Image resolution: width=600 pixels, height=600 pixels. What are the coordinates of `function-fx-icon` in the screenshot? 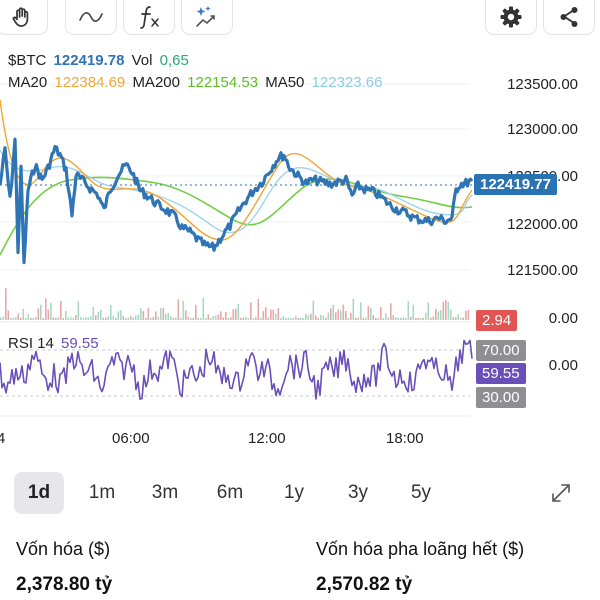 It's located at (149, 17).